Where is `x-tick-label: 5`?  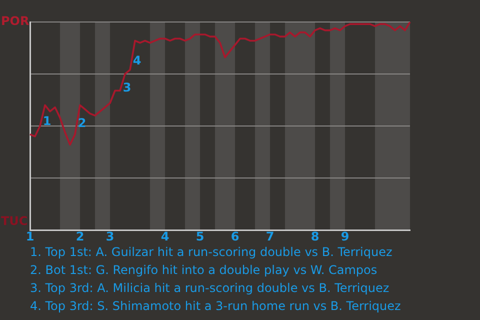
x-tick-label: 5 is located at coordinates (200, 236).